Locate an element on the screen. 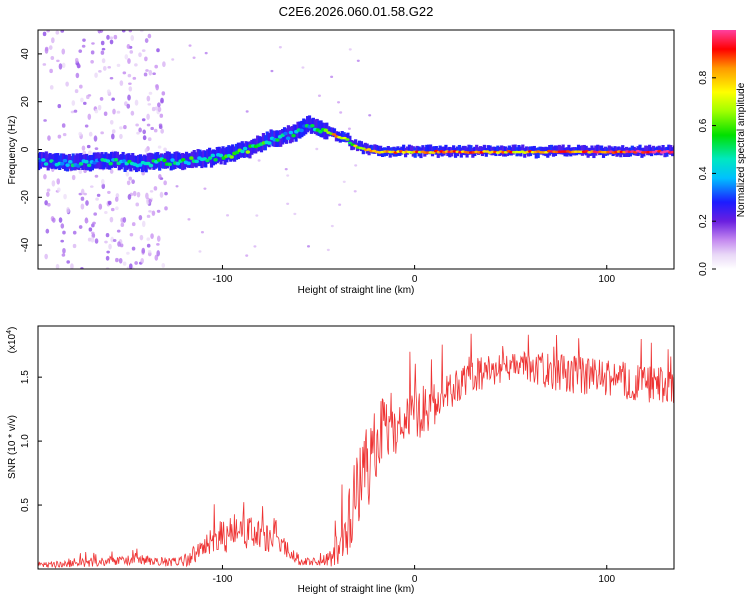 The height and width of the screenshot is (600, 750). snr-x-label: Height of straight line (km) is located at coordinates (356, 589).